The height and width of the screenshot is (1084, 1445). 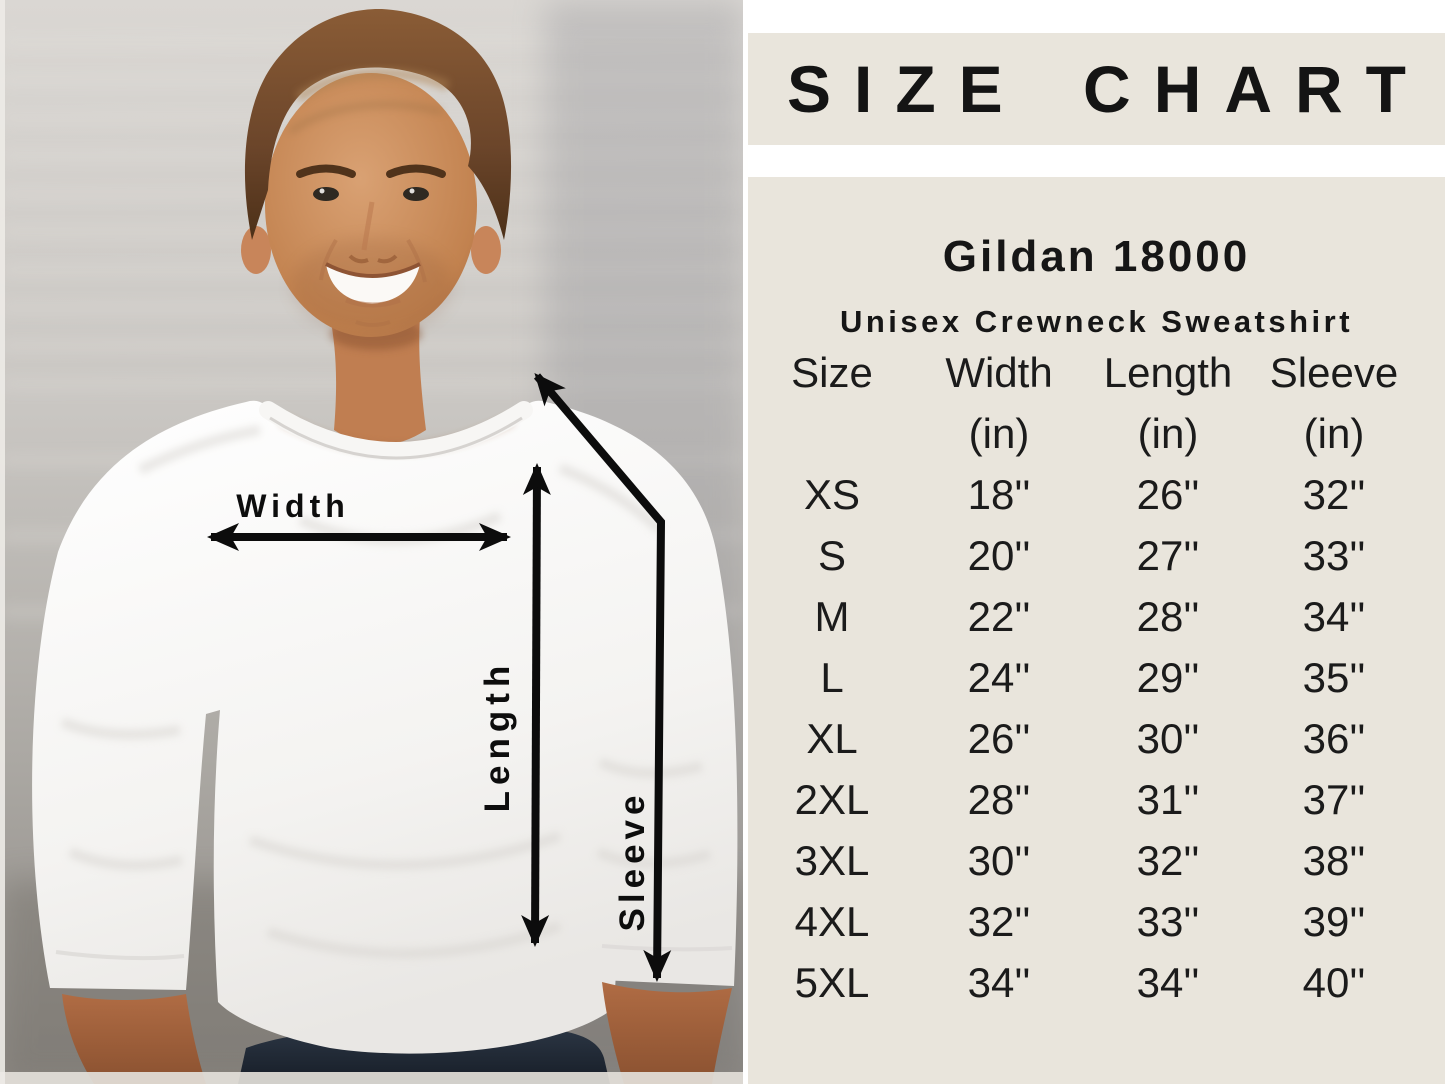 What do you see at coordinates (373, 302) in the screenshot?
I see `lower-lip` at bounding box center [373, 302].